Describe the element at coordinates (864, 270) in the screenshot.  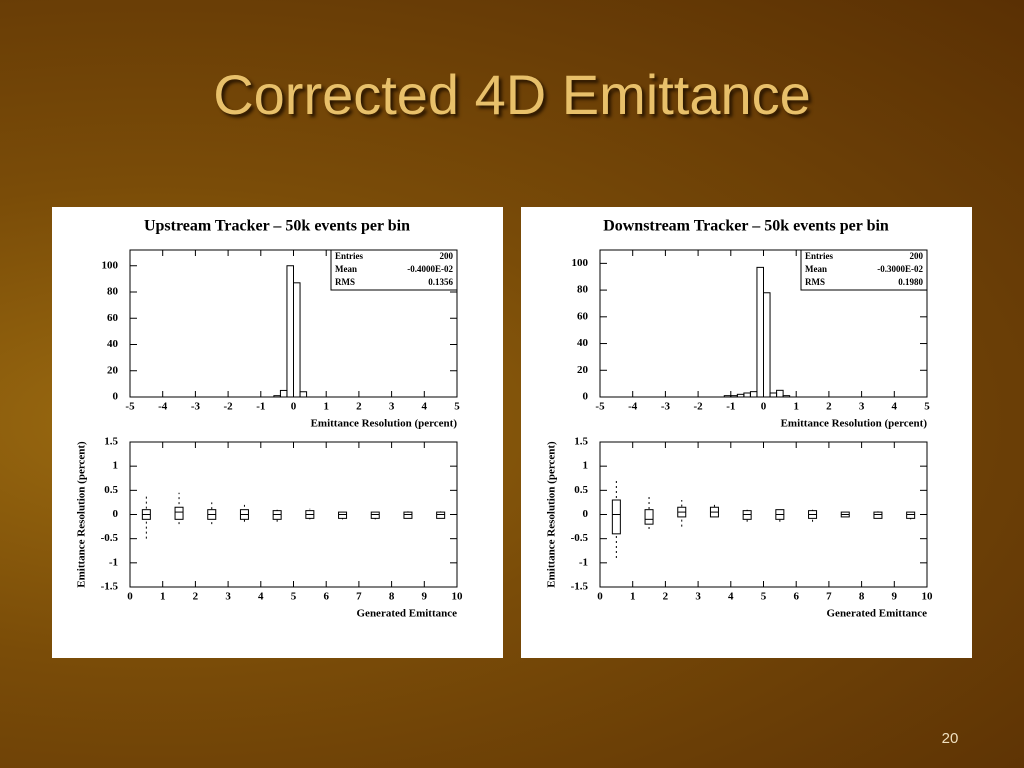
I see `stats-box` at that location.